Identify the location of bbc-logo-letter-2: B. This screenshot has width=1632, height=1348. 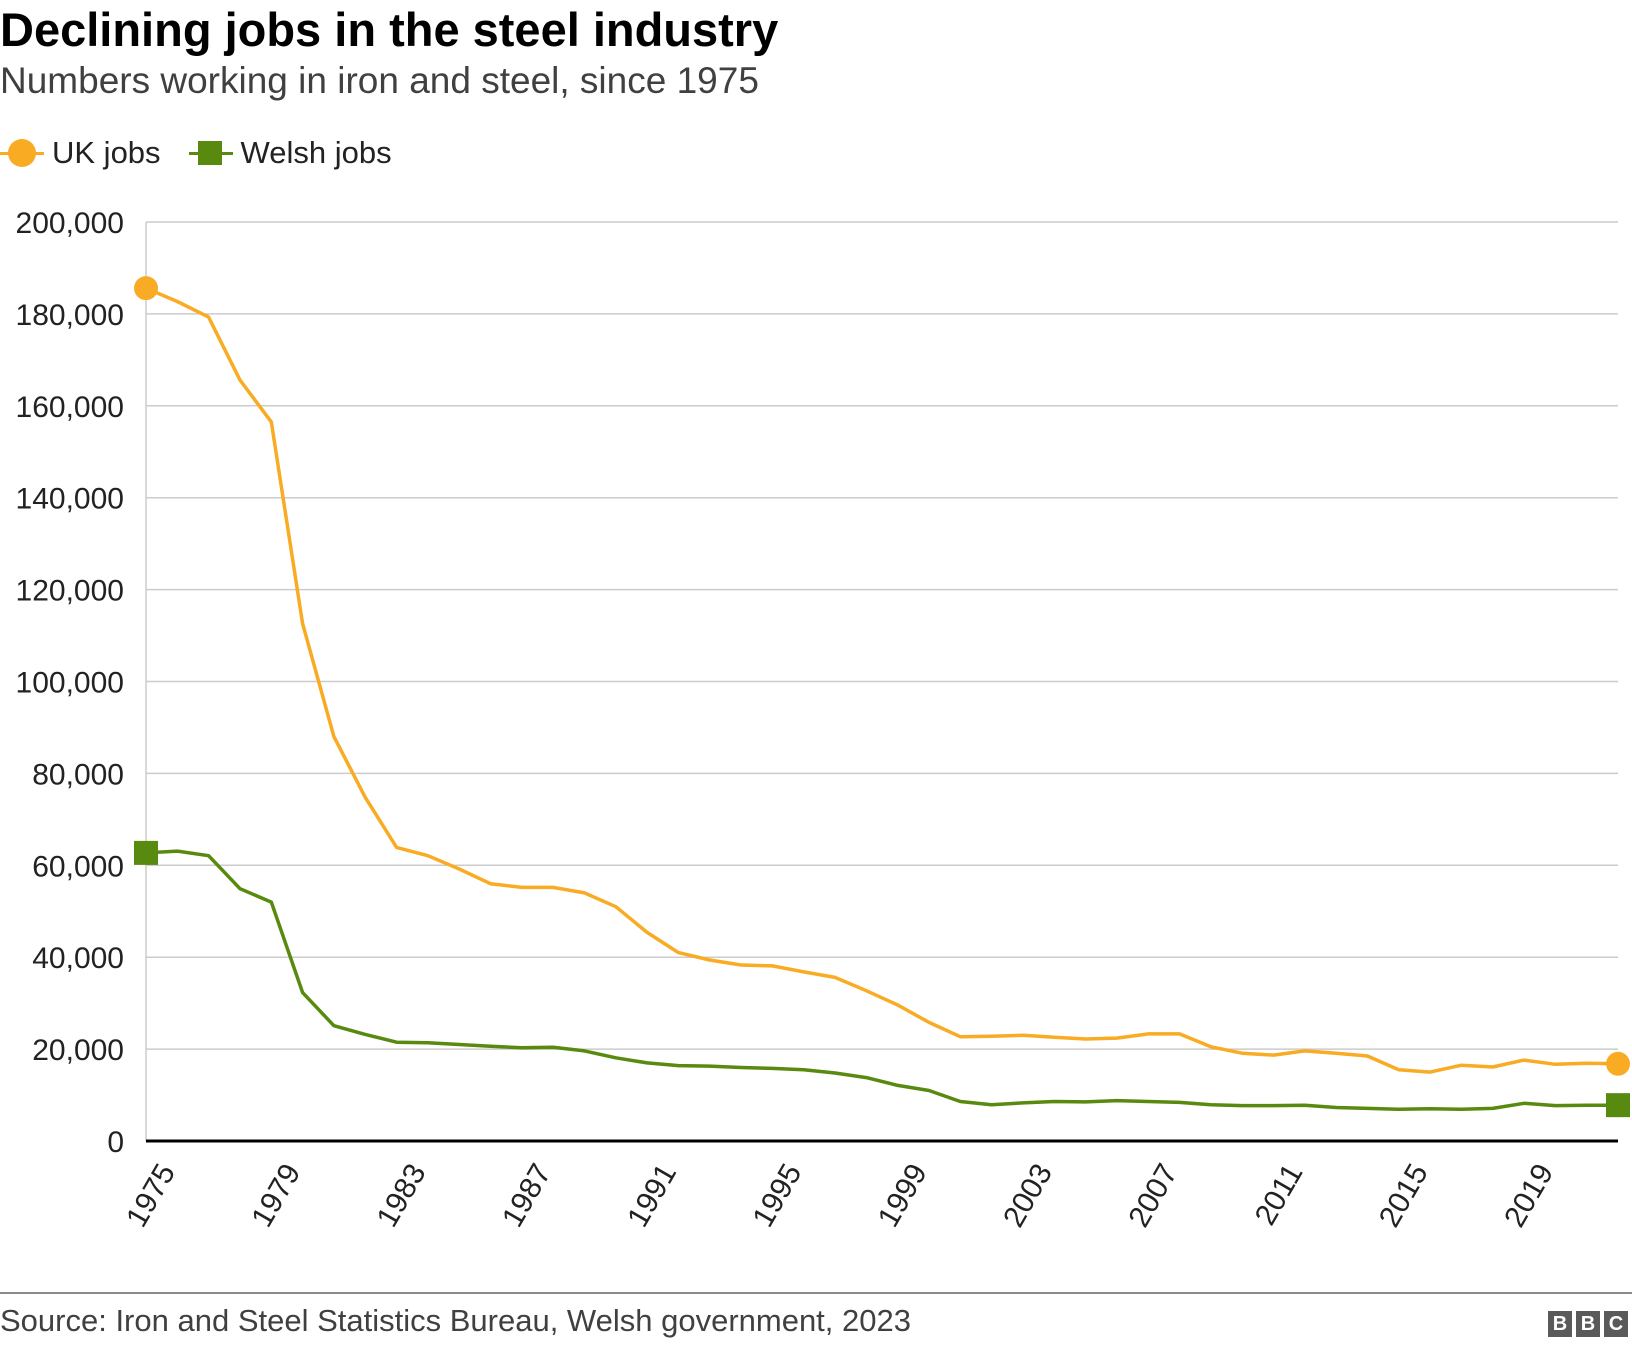
(1588, 1324).